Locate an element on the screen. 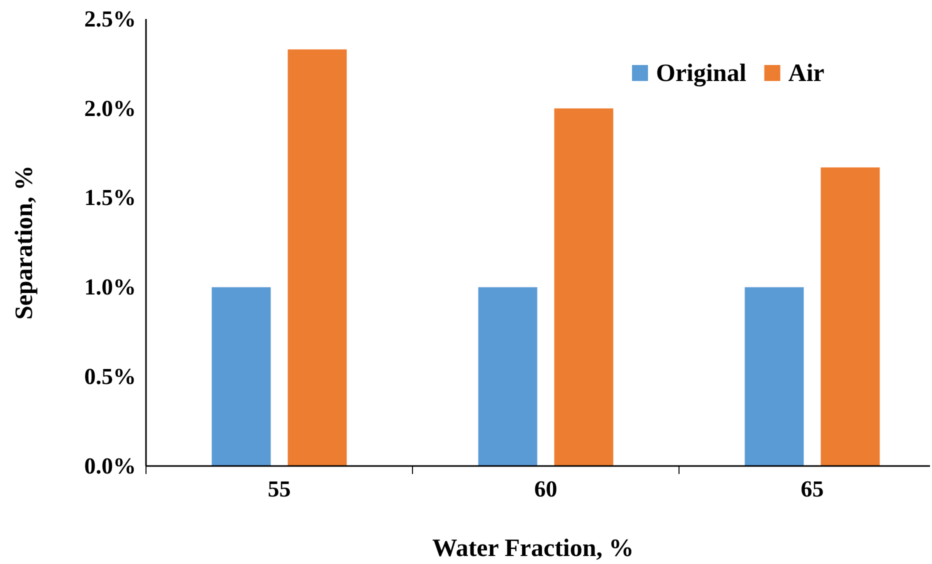 This screenshot has width=932, height=564. x-tick-label: 60 is located at coordinates (546, 489).